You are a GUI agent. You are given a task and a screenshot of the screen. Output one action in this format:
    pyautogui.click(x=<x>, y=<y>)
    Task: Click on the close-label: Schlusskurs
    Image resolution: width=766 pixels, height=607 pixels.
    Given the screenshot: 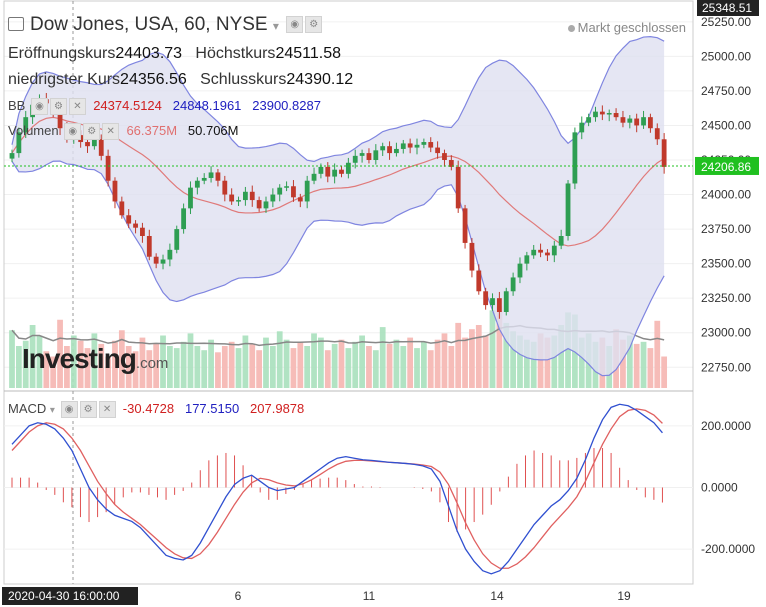 What is the action you would take?
    pyautogui.click(x=243, y=79)
    